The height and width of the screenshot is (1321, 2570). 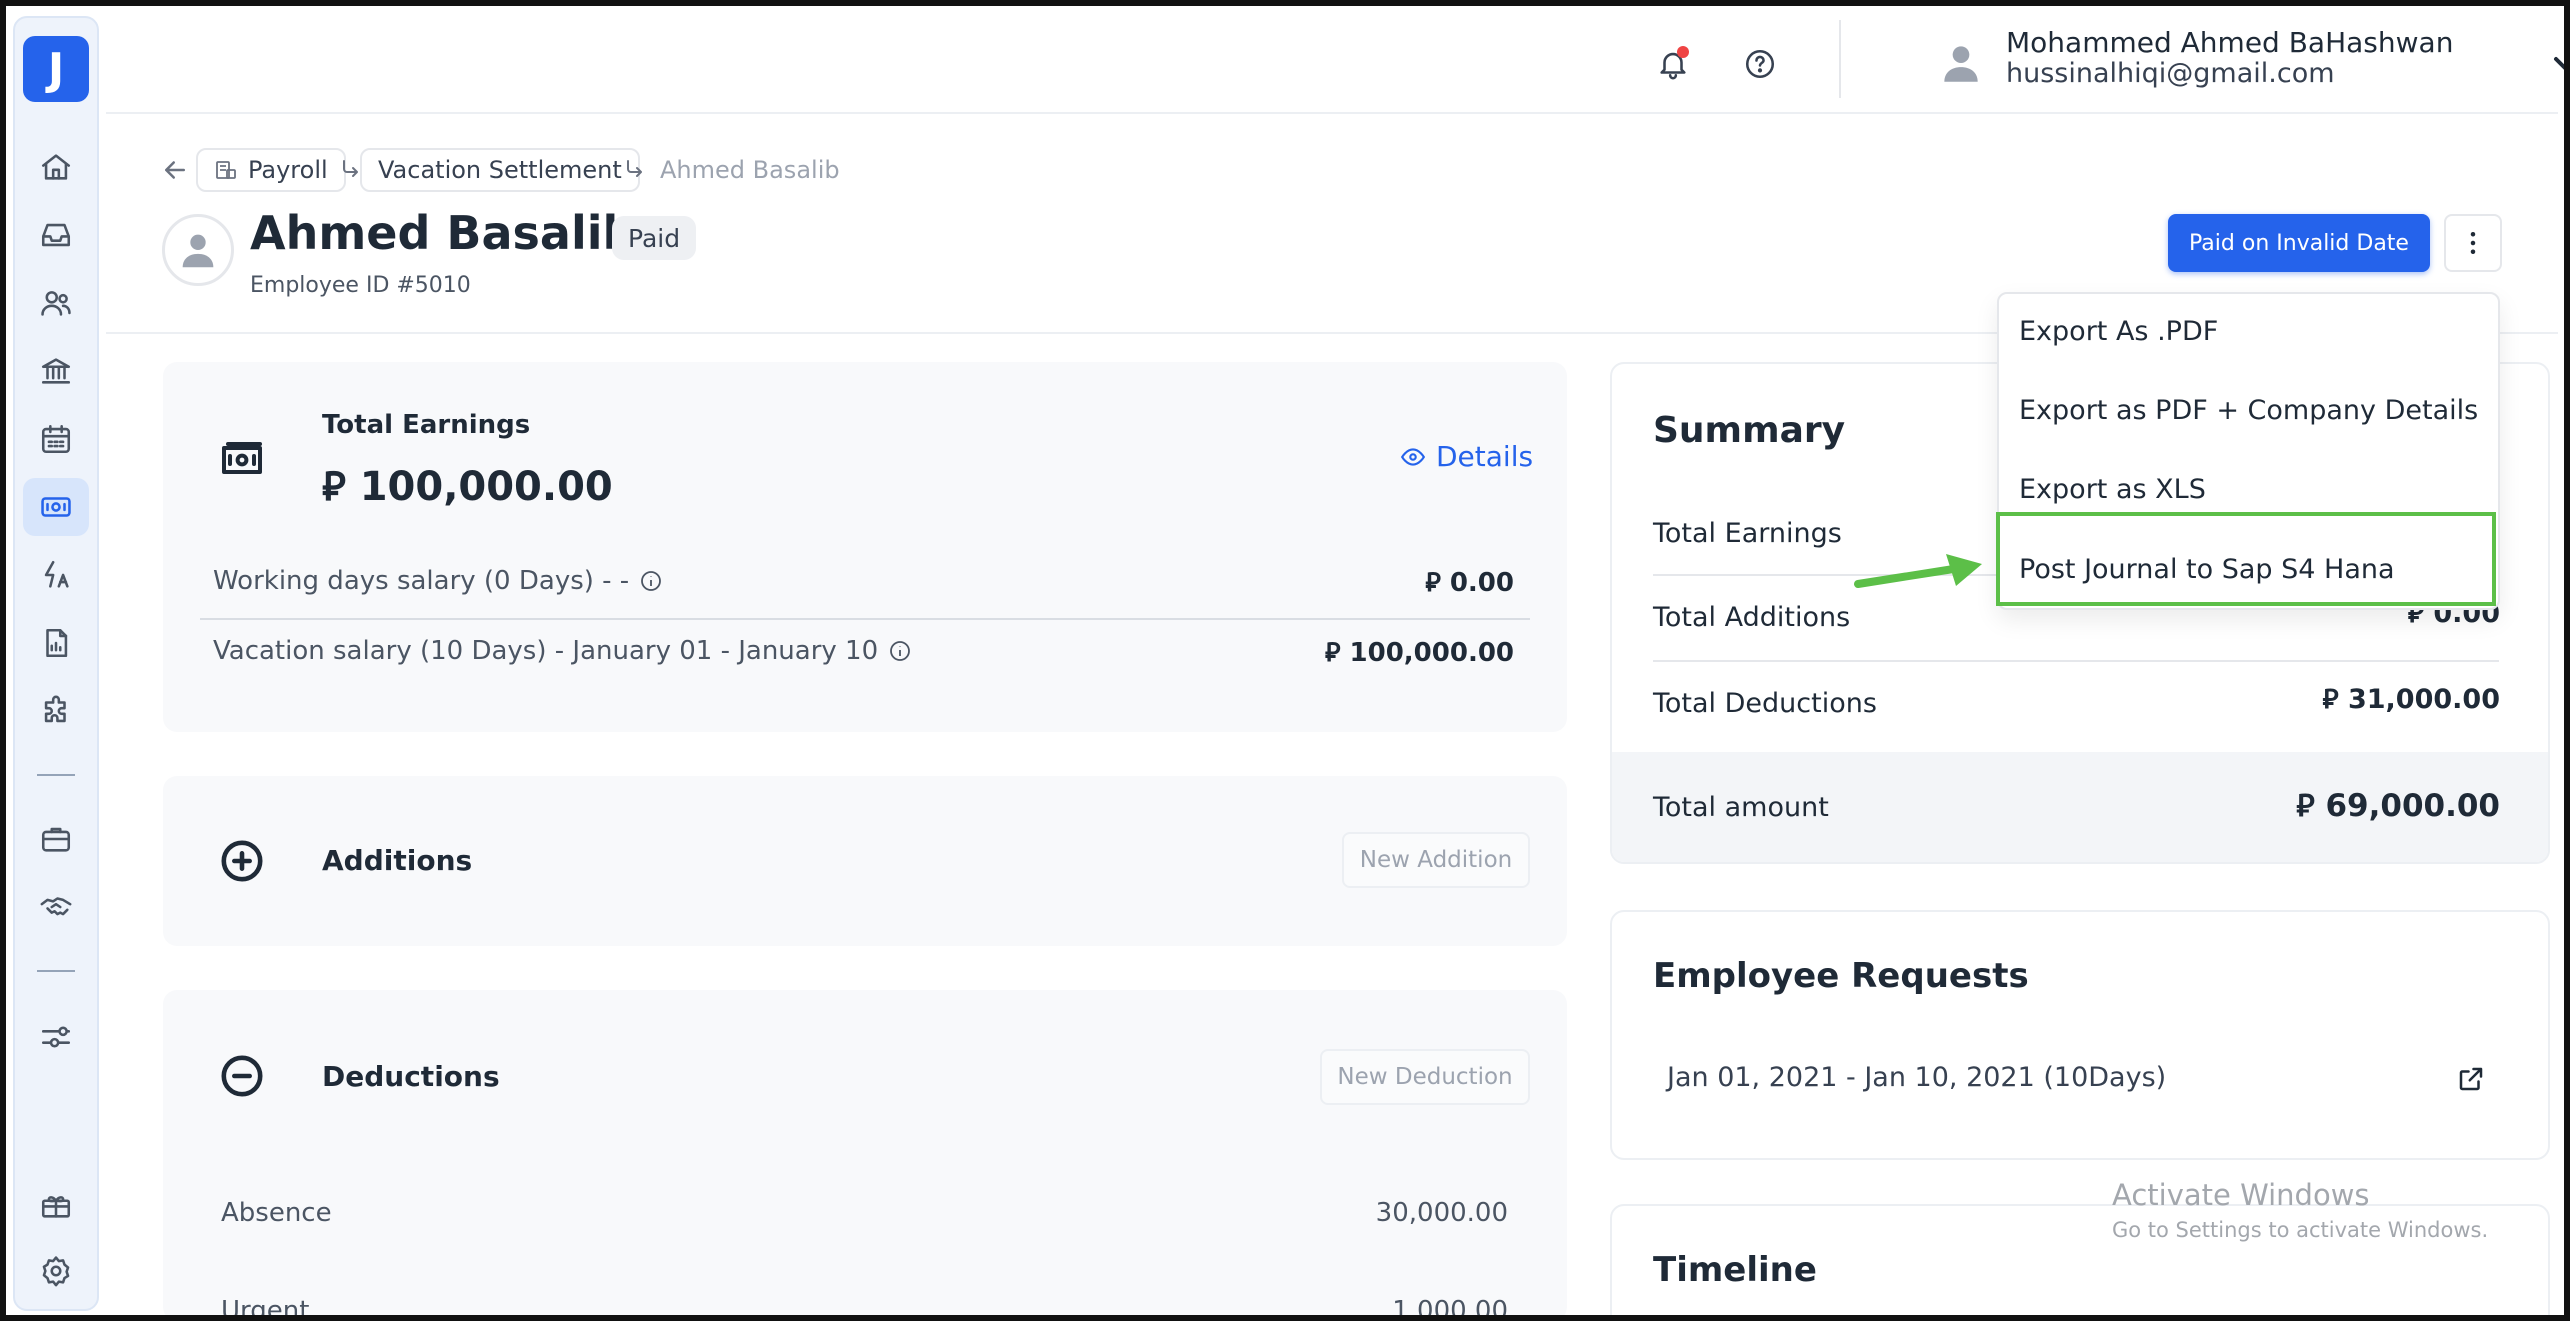 What do you see at coordinates (426, 425) in the screenshot?
I see `earnings-title: Total Earnings` at bounding box center [426, 425].